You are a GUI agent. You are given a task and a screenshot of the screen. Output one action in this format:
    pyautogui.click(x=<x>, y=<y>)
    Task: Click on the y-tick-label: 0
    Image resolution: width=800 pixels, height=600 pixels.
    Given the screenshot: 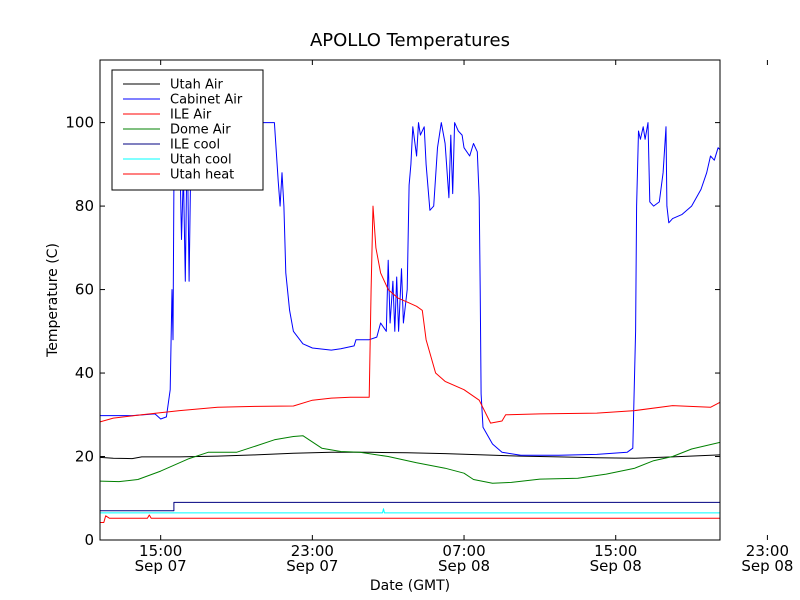 What is the action you would take?
    pyautogui.click(x=89, y=540)
    